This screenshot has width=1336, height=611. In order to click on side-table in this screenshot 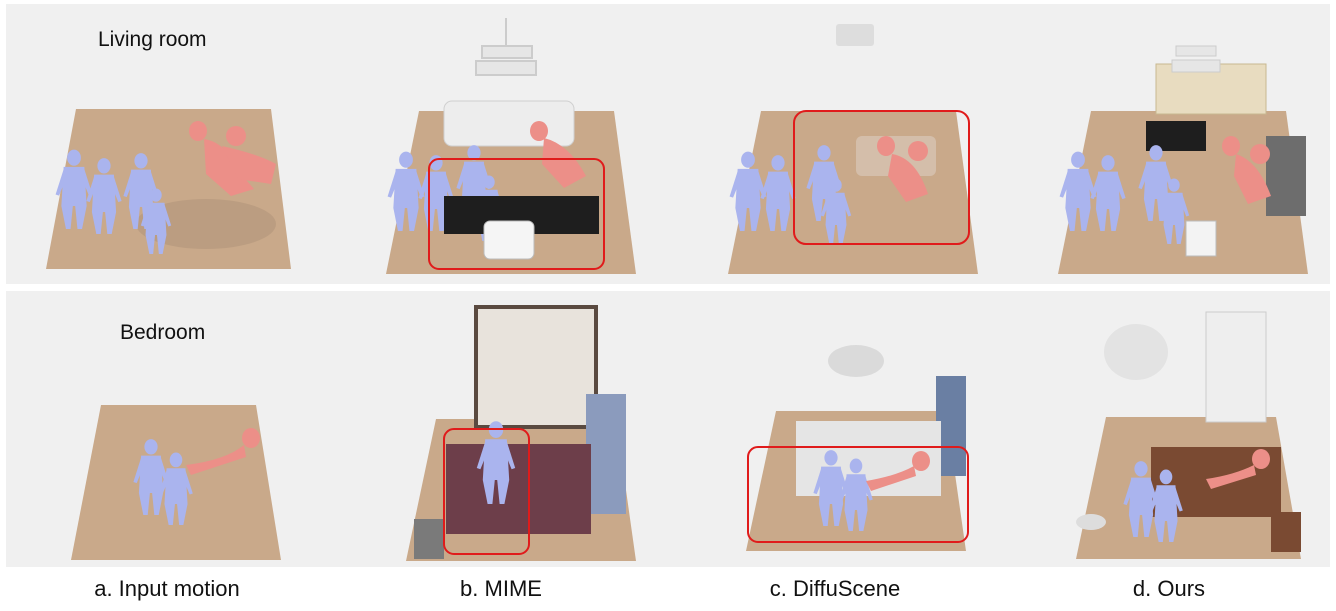, I will do `click(1091, 522)`.